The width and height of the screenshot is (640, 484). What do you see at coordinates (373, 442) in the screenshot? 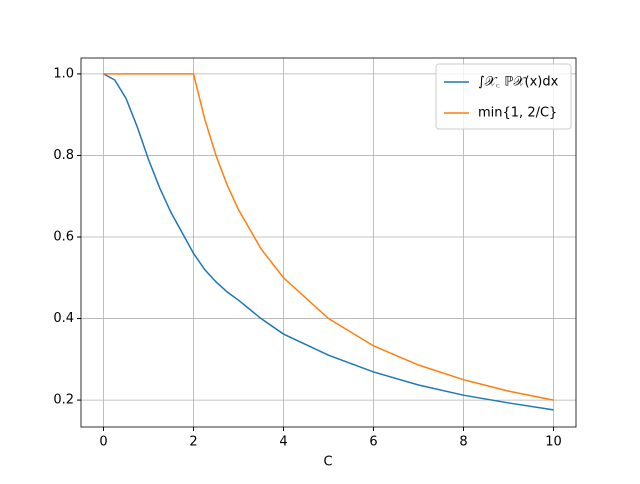
I see `x-tick-label: 6` at bounding box center [373, 442].